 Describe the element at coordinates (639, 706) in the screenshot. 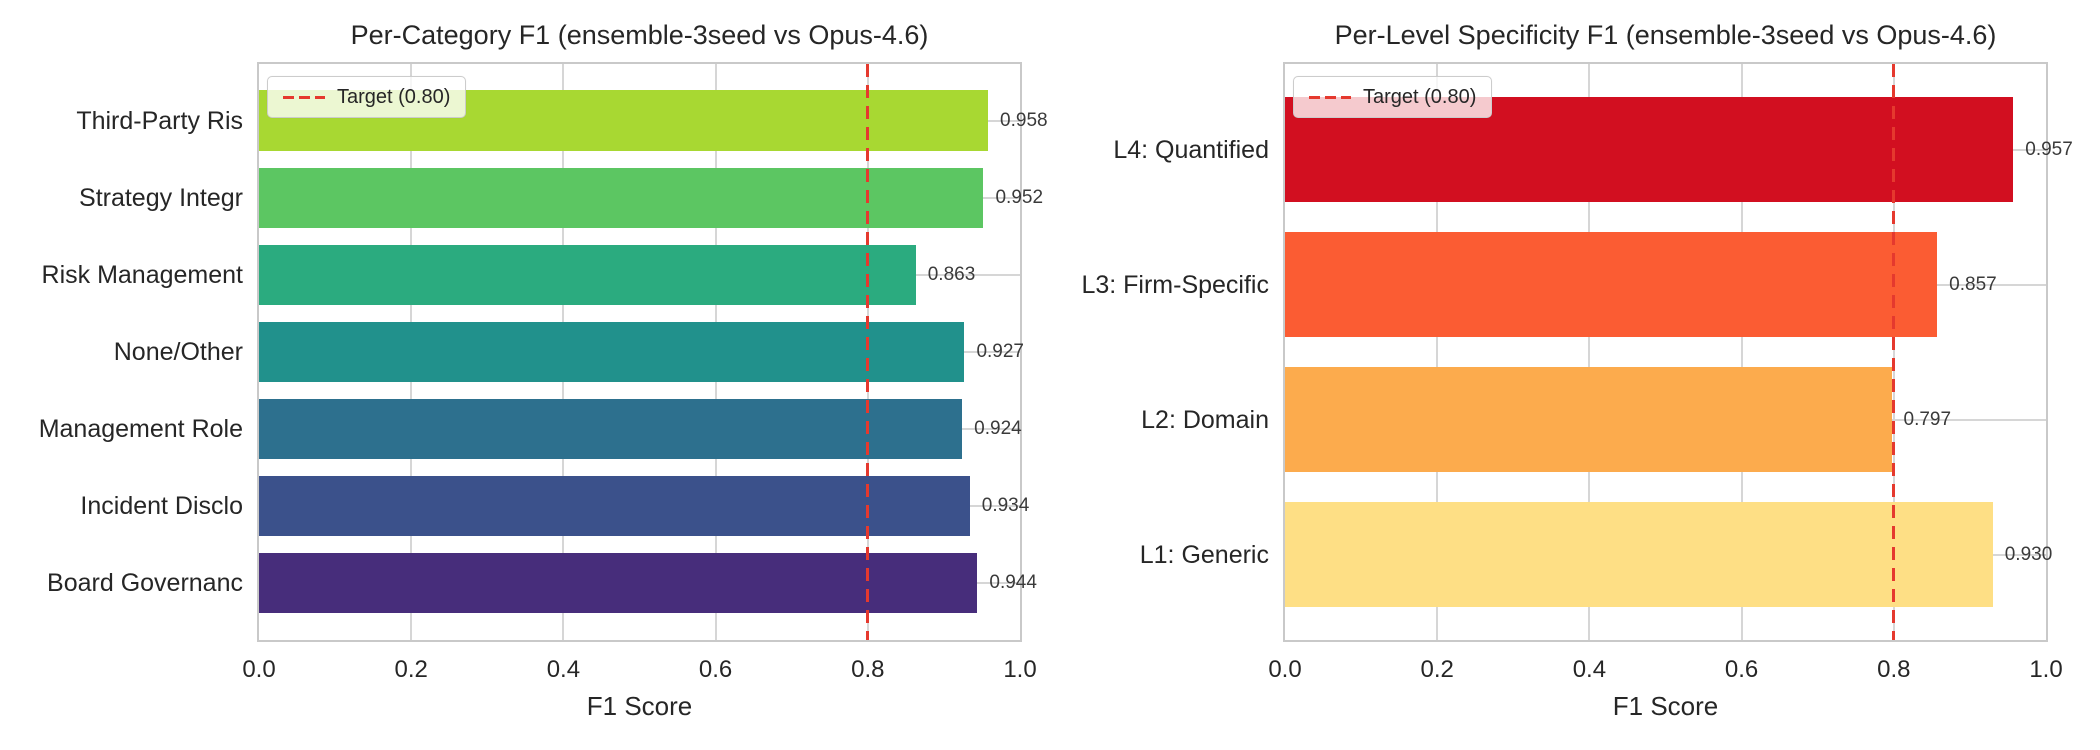

I see `per-category-x-axis-label: F1 Score` at that location.